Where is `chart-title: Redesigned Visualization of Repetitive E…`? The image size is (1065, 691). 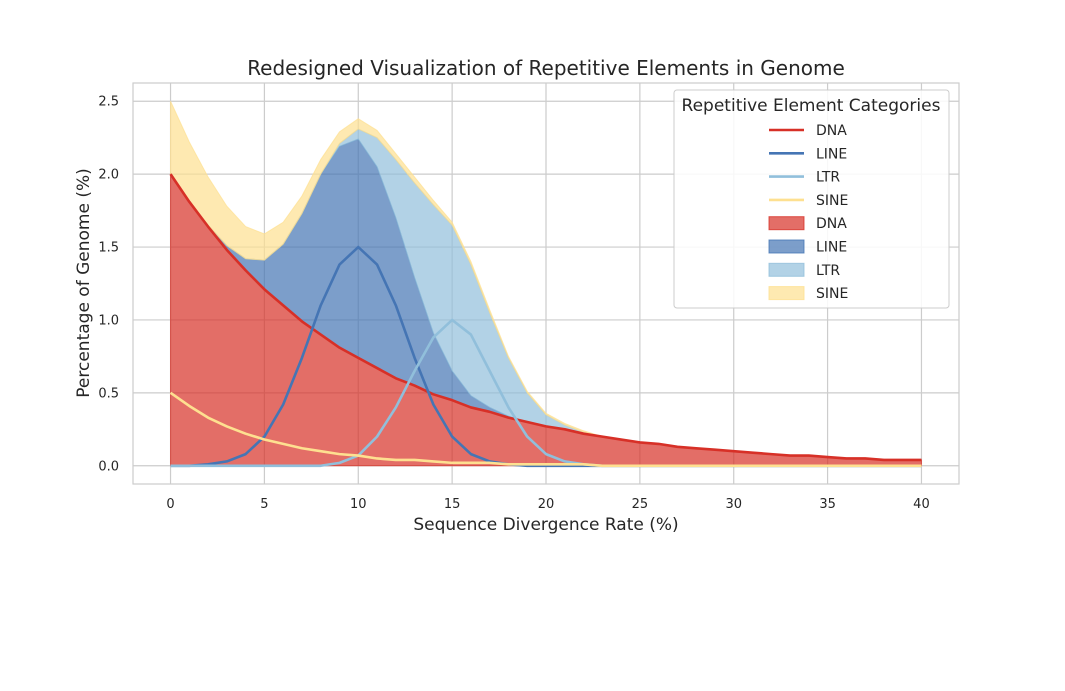 chart-title: Redesigned Visualization of Repetitive E… is located at coordinates (546, 68).